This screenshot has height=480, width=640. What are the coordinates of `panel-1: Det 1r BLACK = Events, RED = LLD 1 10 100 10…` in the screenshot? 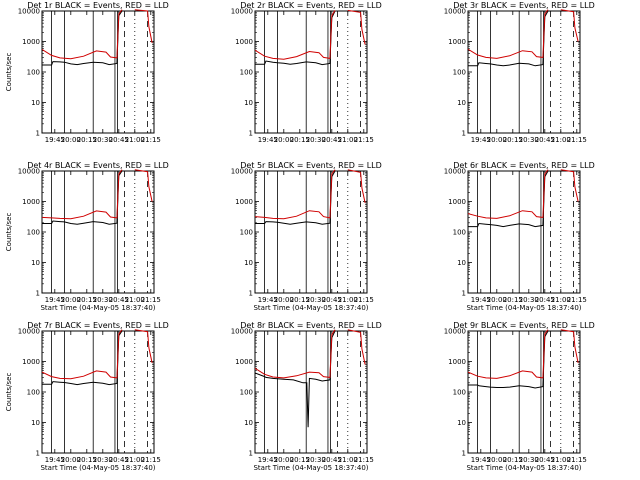 It's located at (87, 72).